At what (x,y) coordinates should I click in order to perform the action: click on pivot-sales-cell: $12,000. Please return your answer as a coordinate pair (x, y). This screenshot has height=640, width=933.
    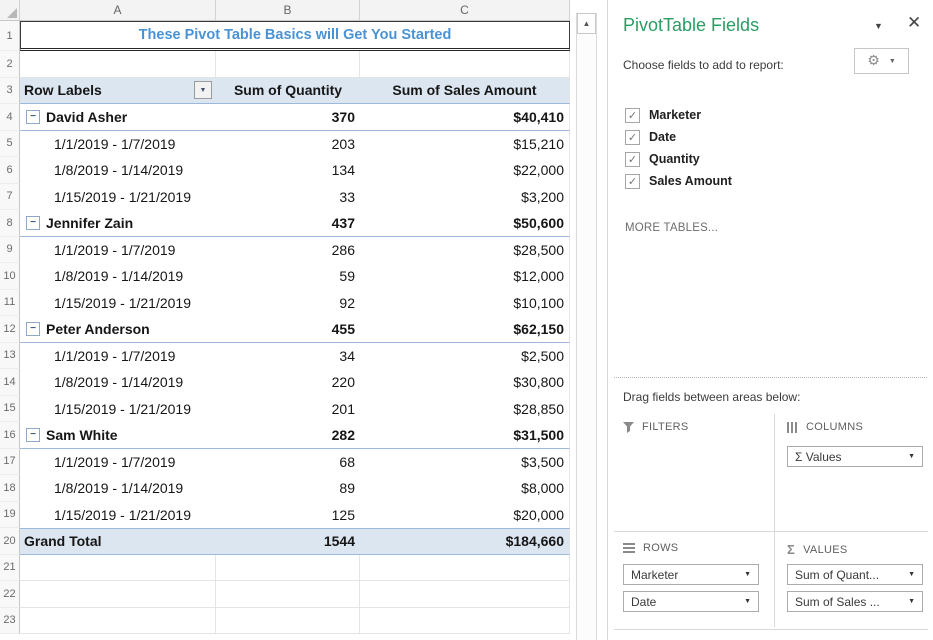
    Looking at the image, I should click on (465, 276).